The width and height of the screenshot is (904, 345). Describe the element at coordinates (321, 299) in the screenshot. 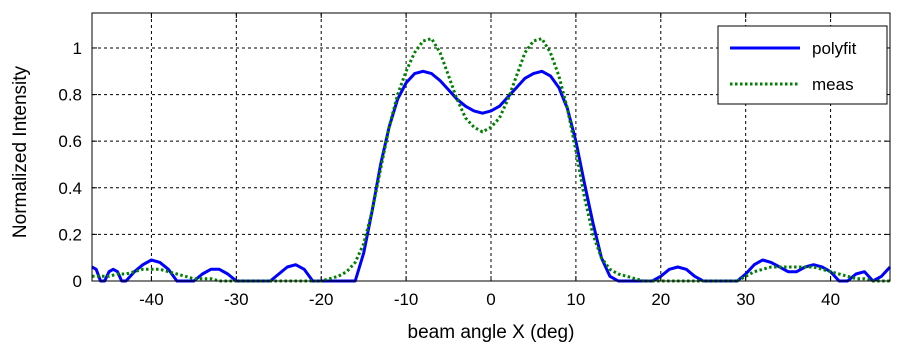

I see `x-tick-label: -20` at that location.